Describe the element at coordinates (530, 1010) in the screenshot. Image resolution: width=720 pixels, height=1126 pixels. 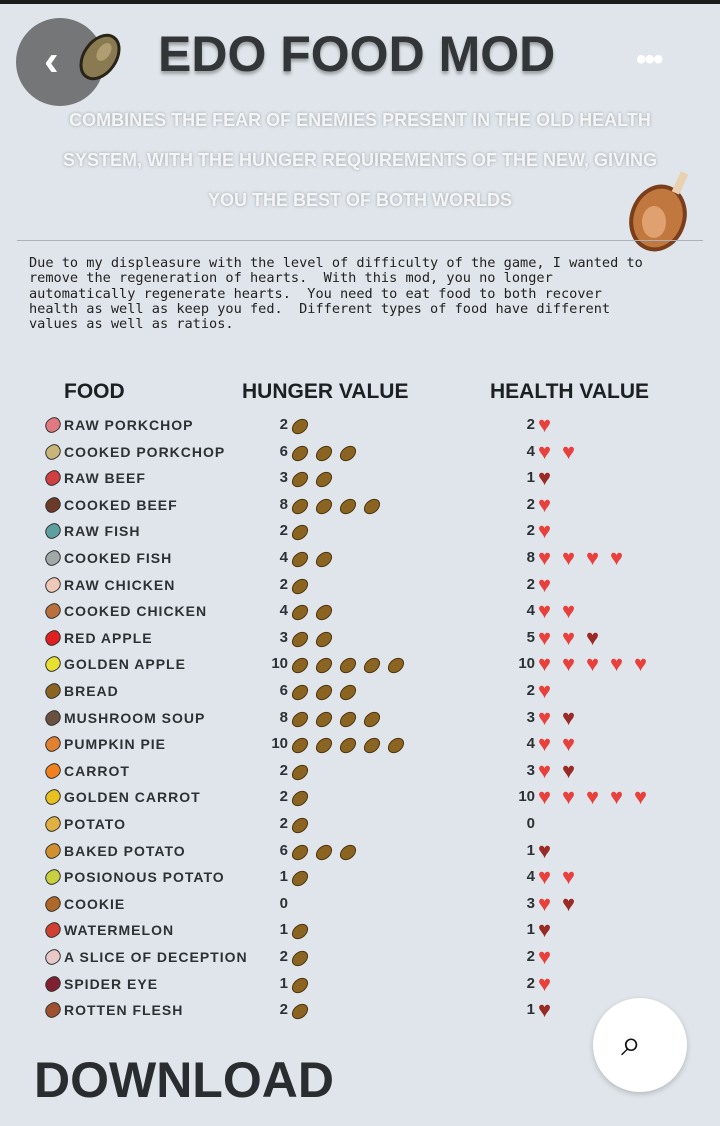
I see `health-value: 1` at that location.